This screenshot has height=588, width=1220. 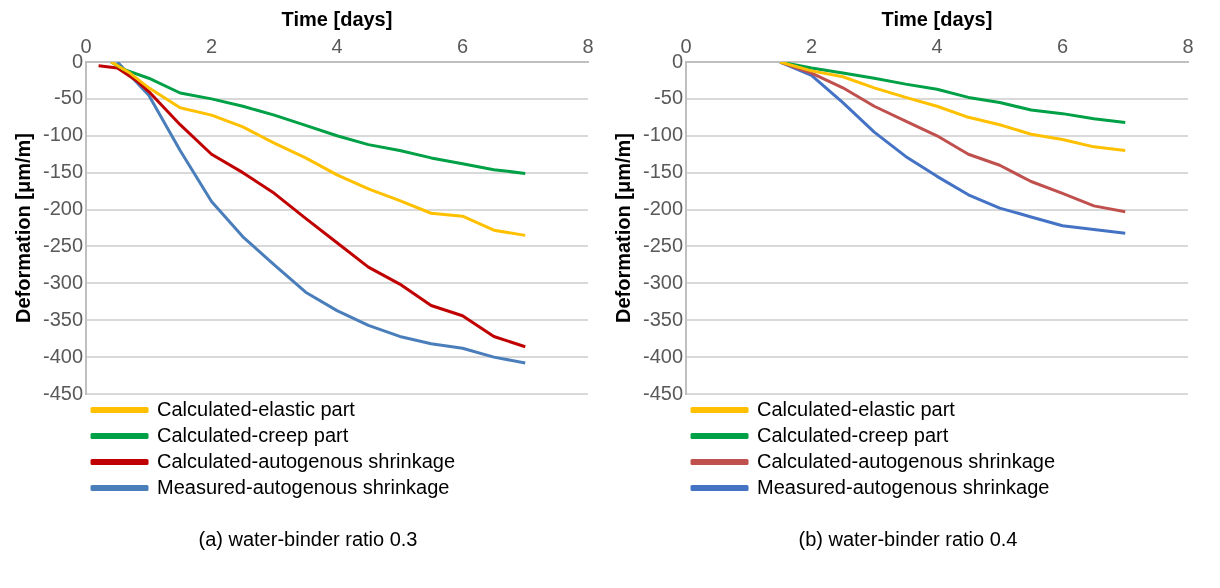 What do you see at coordinates (908, 539) in the screenshot?
I see `text: (b) water-binder ratio 0.4` at bounding box center [908, 539].